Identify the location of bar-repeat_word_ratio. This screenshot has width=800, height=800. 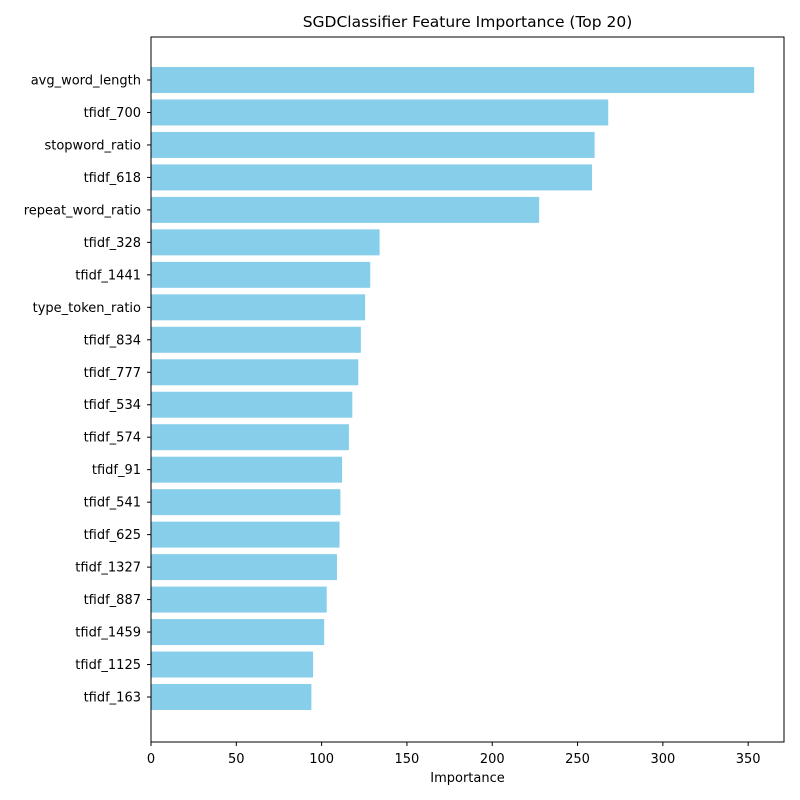
(345, 209).